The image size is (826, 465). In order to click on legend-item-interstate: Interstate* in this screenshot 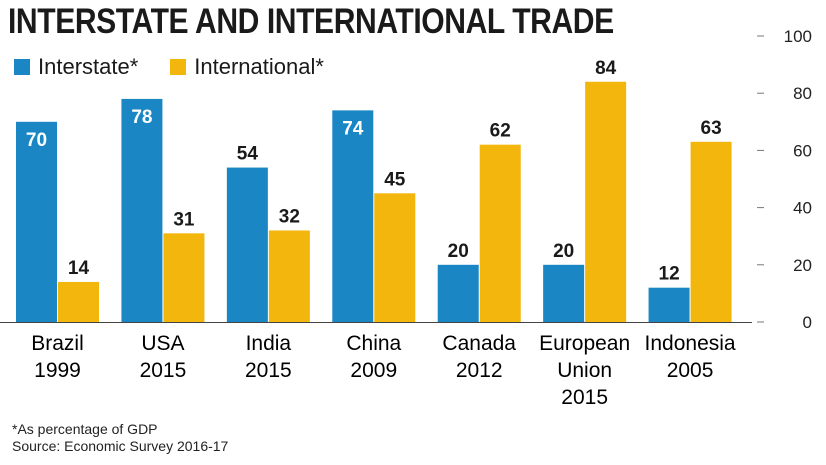, I will do `click(76, 67)`.